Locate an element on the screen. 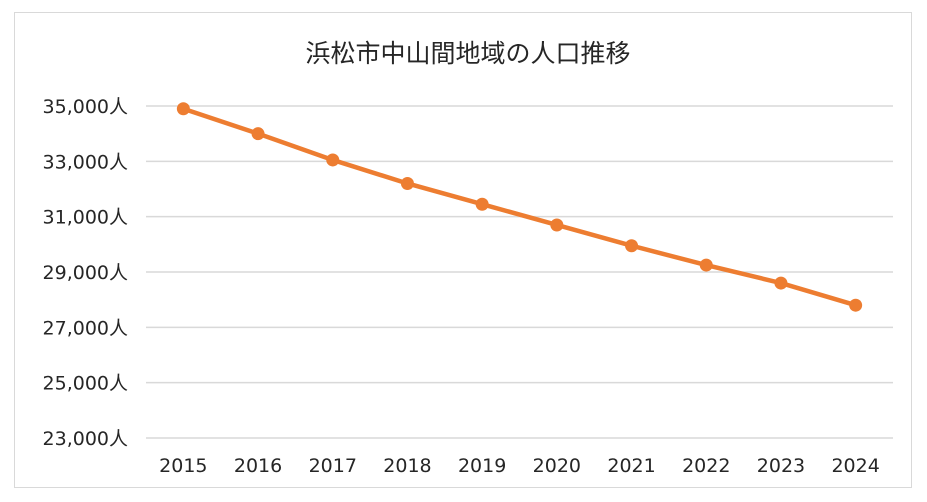 The width and height of the screenshot is (927, 502). x-tick-label: 2019 is located at coordinates (482, 466).